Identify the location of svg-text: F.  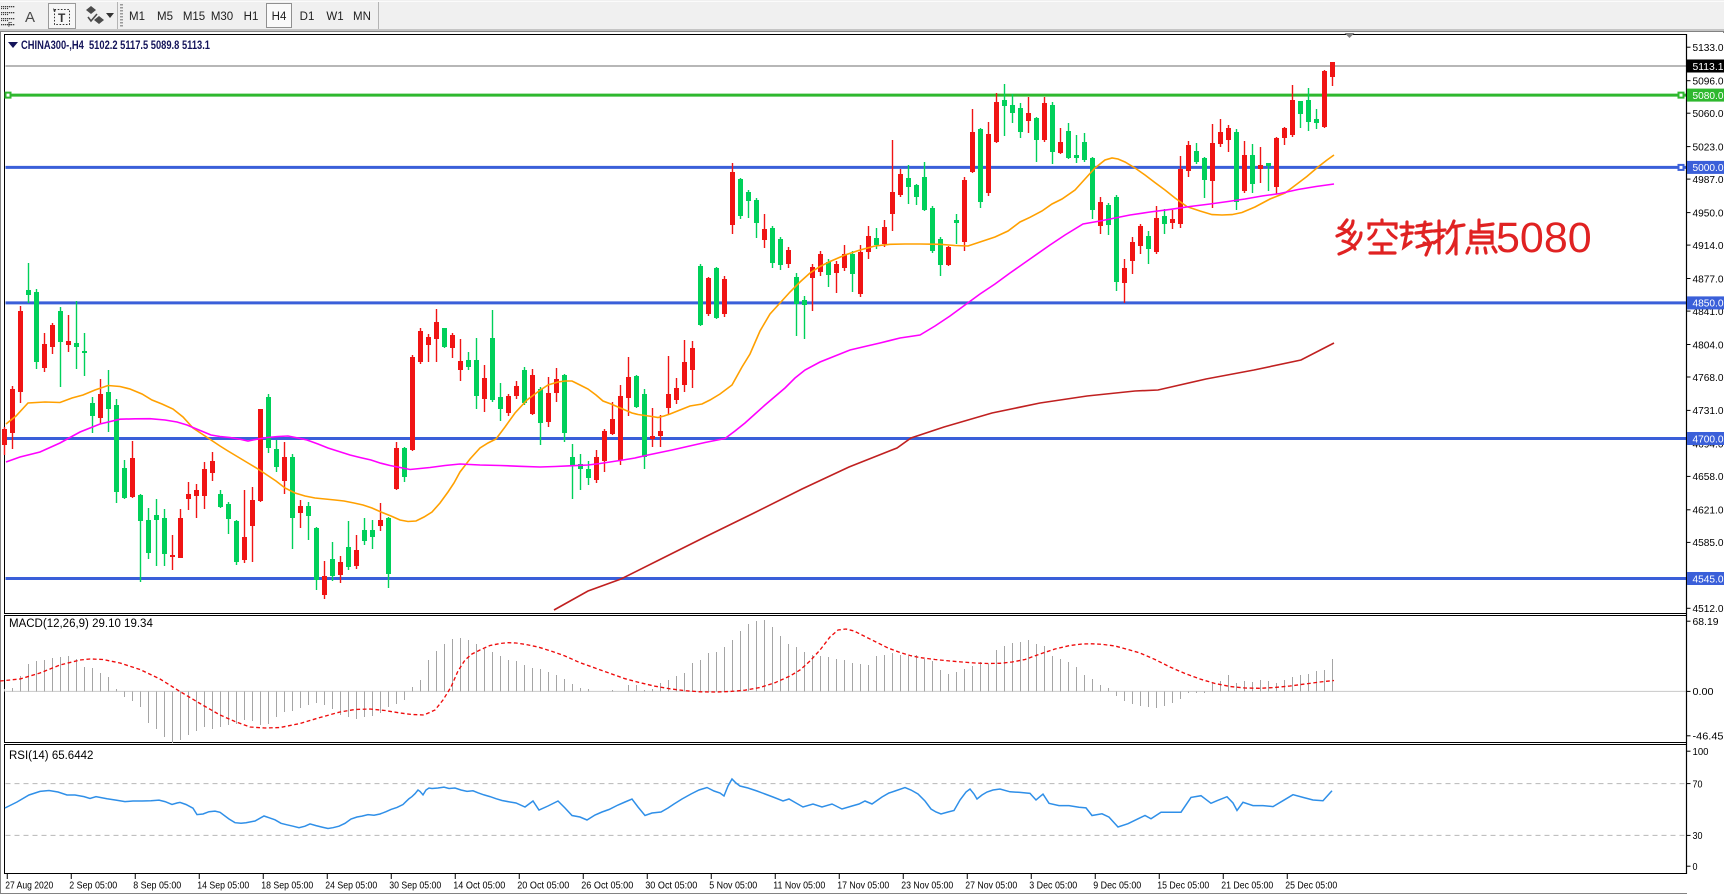
(10, 25).